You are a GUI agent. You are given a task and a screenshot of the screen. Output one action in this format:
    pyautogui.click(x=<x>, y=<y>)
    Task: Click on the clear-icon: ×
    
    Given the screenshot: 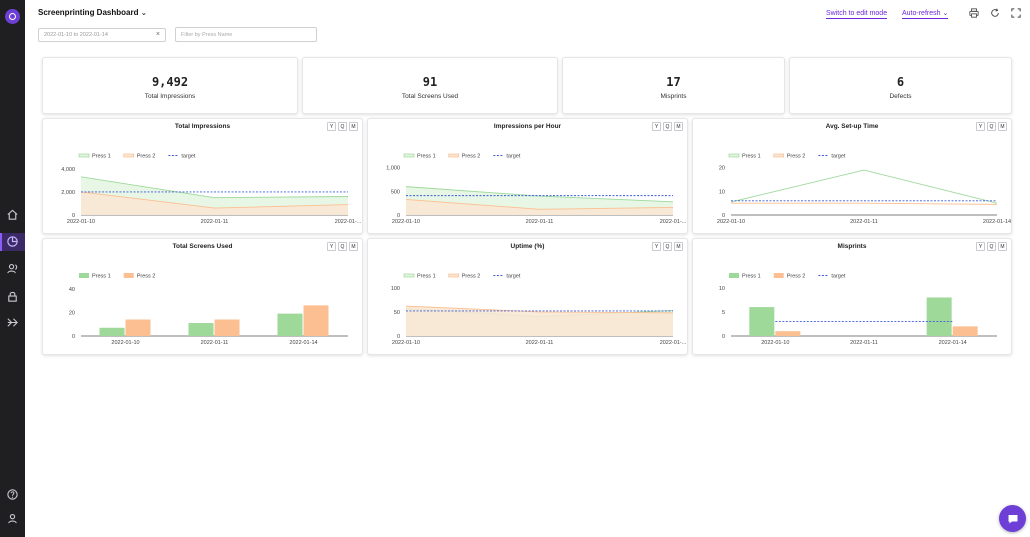 What is the action you would take?
    pyautogui.click(x=157, y=34)
    